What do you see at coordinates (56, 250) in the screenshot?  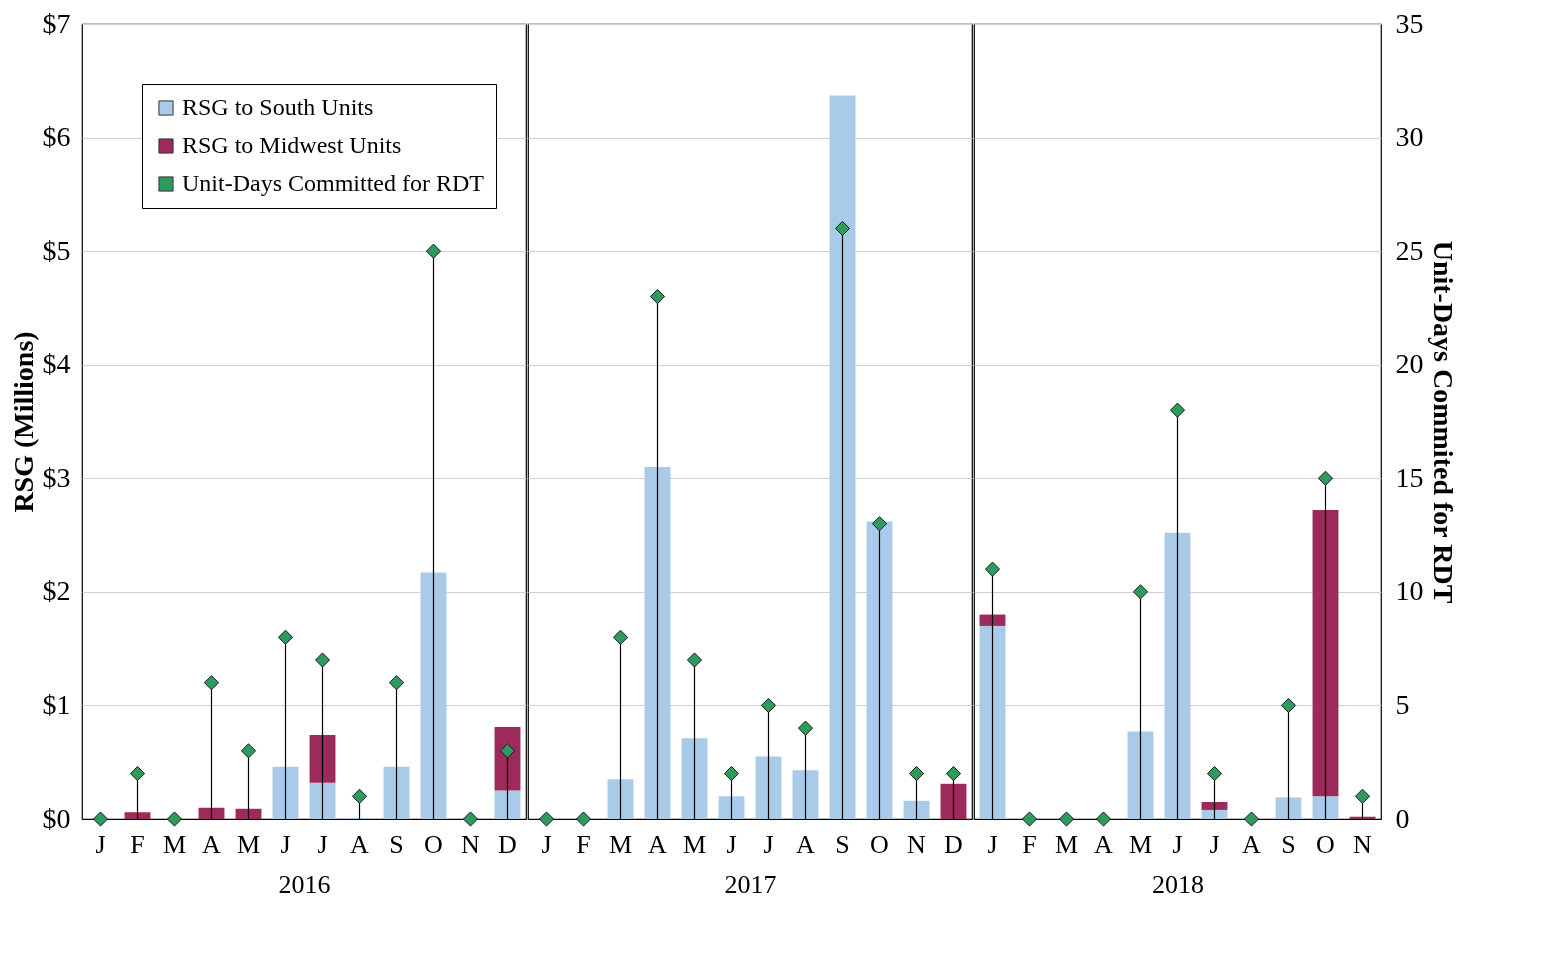 I see `y-tick-label: $5` at bounding box center [56, 250].